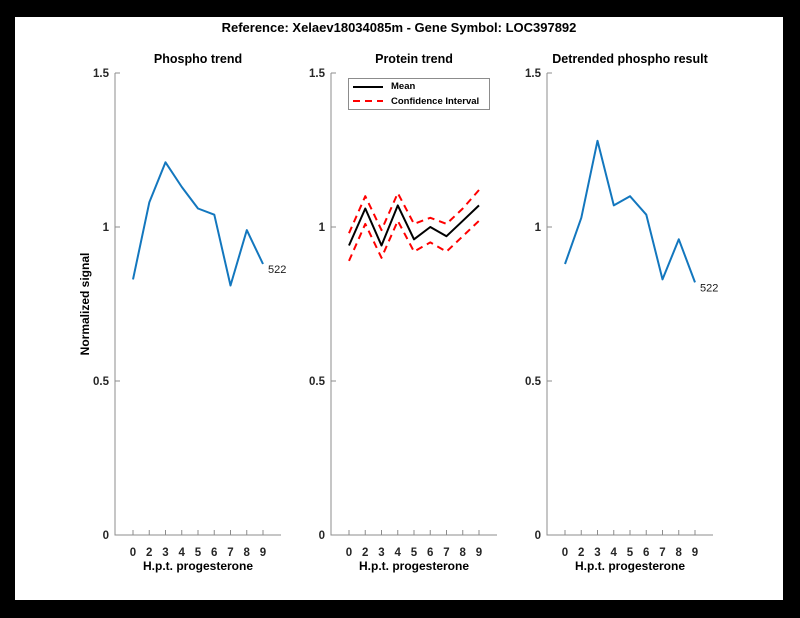 This screenshot has width=800, height=618. What do you see at coordinates (630, 59) in the screenshot?
I see `chart-title-detrended: Detrended phospho result` at bounding box center [630, 59].